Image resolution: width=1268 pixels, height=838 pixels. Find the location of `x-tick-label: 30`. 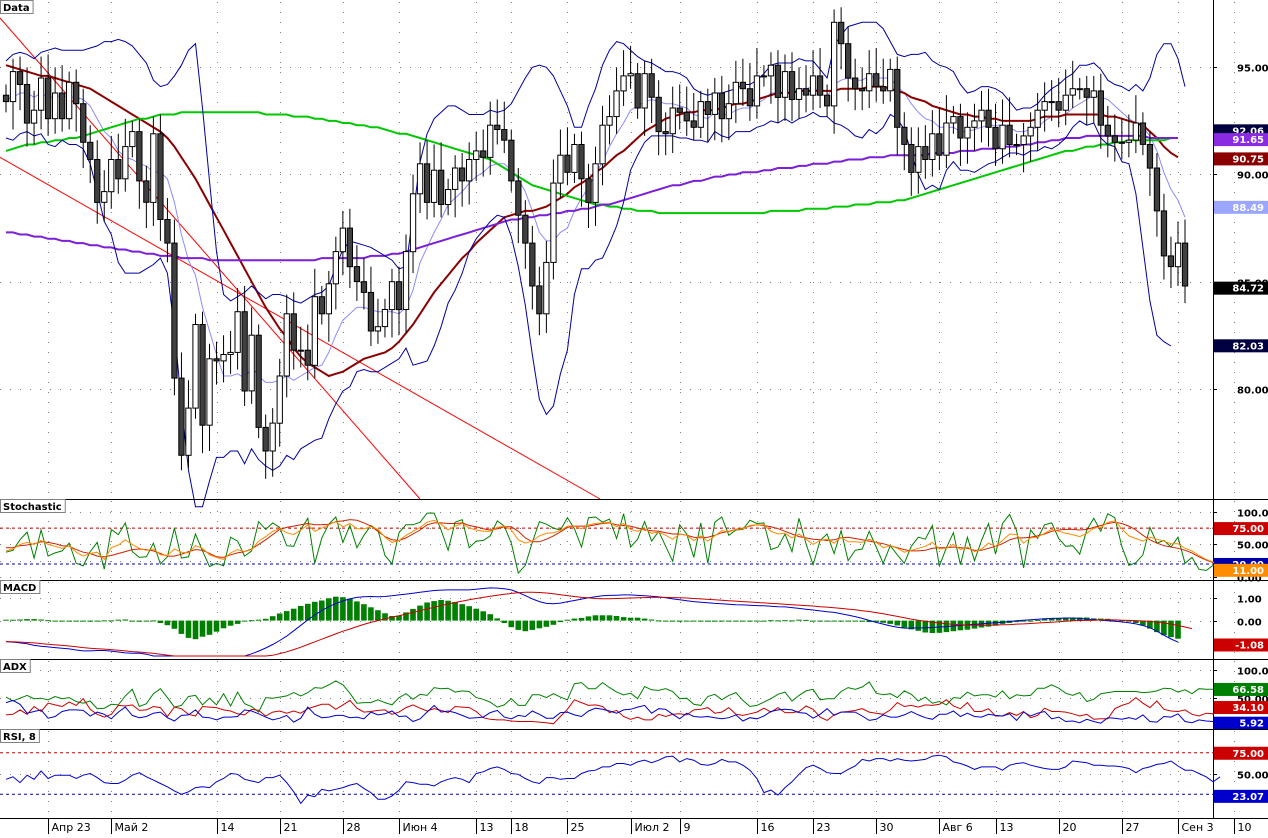

x-tick-label: 30 is located at coordinates (887, 827).